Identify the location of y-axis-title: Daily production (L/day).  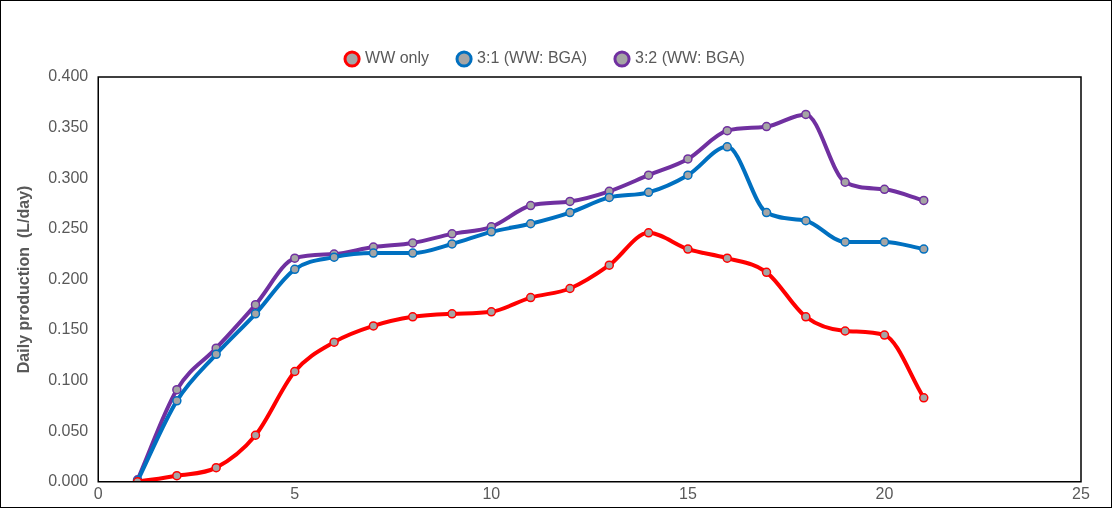
(24, 279).